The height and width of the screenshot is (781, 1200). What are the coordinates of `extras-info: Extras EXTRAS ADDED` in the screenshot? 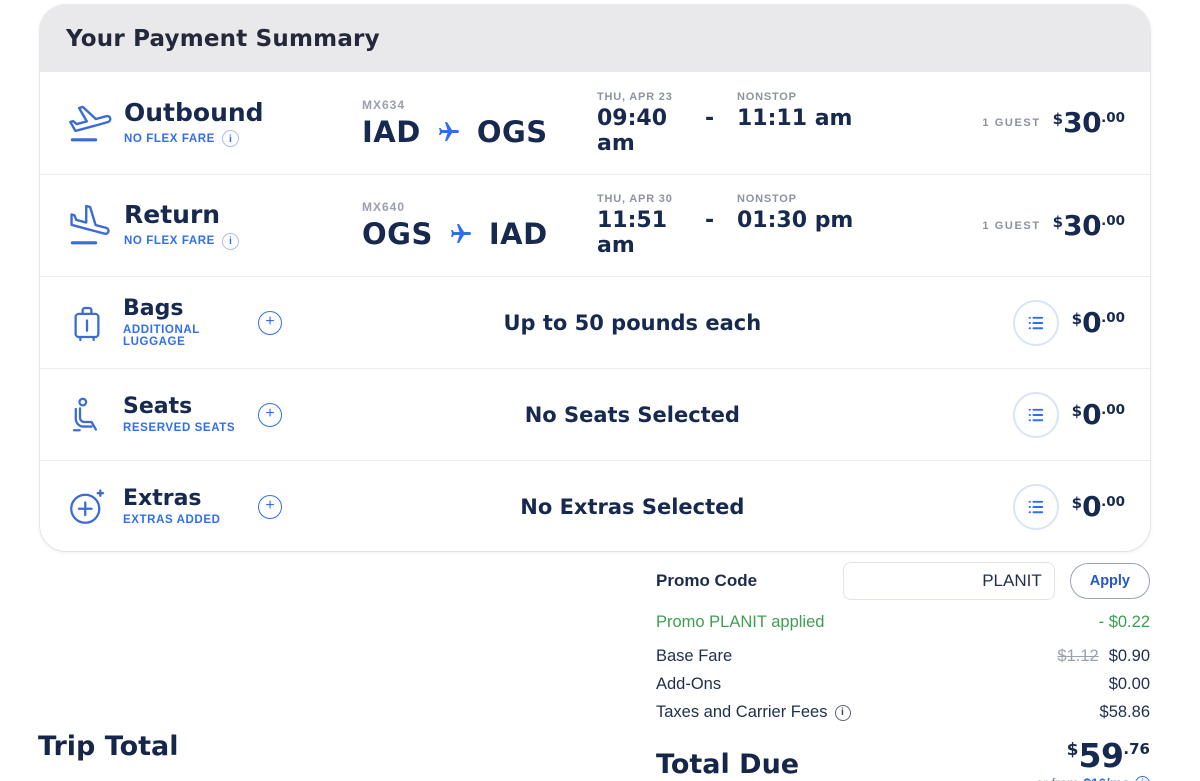 It's located at (160, 507).